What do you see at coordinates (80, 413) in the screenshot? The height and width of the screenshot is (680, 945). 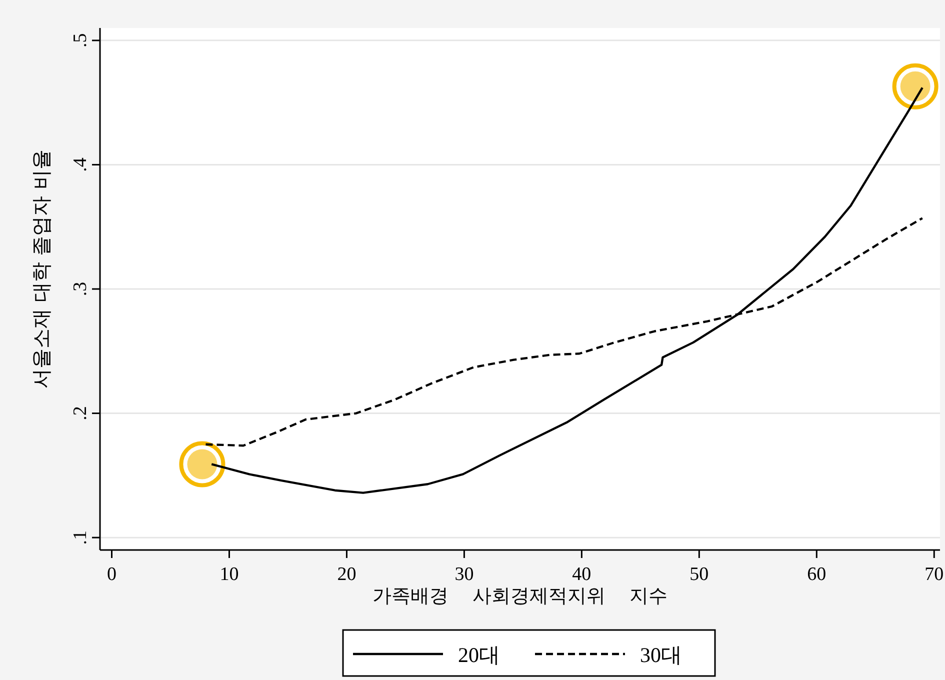 I see `y-tick-label: .2` at bounding box center [80, 413].